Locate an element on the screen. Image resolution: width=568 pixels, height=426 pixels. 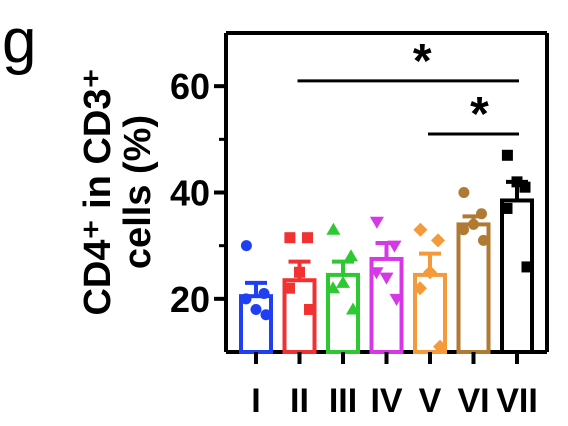
panel-label: g is located at coordinates (19, 41).